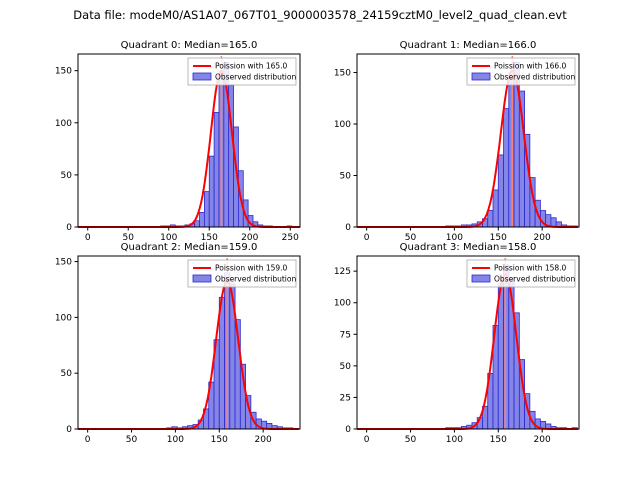 The width and height of the screenshot is (640, 480). Describe the element at coordinates (468, 247) in the screenshot. I see `subplot-title: Quadrant 3: Median=158.0` at that location.